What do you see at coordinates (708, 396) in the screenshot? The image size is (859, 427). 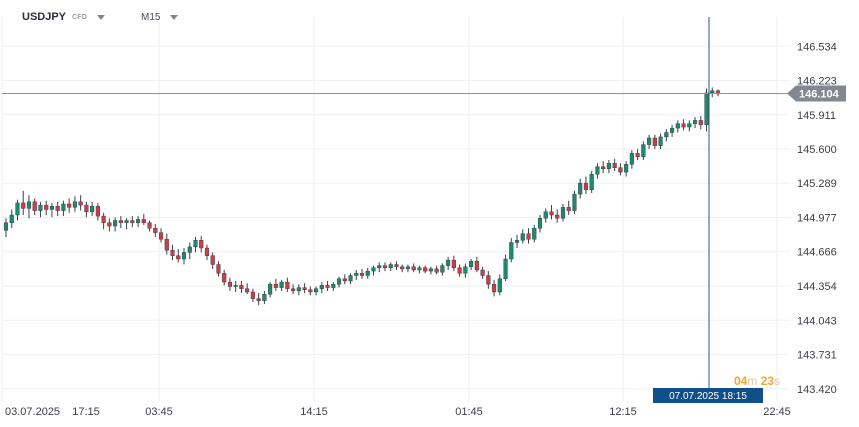 I see `cursor-time-label: 07.07.2025 18:15` at bounding box center [708, 396].